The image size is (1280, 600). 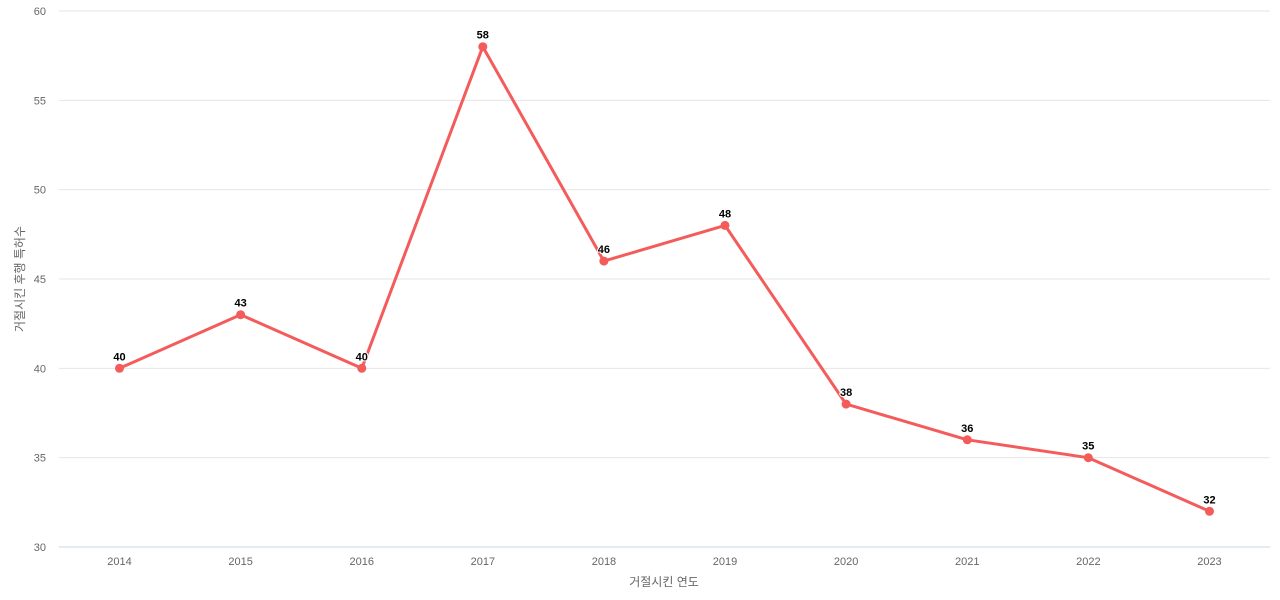 I want to click on data-label: 48, so click(x=725, y=214).